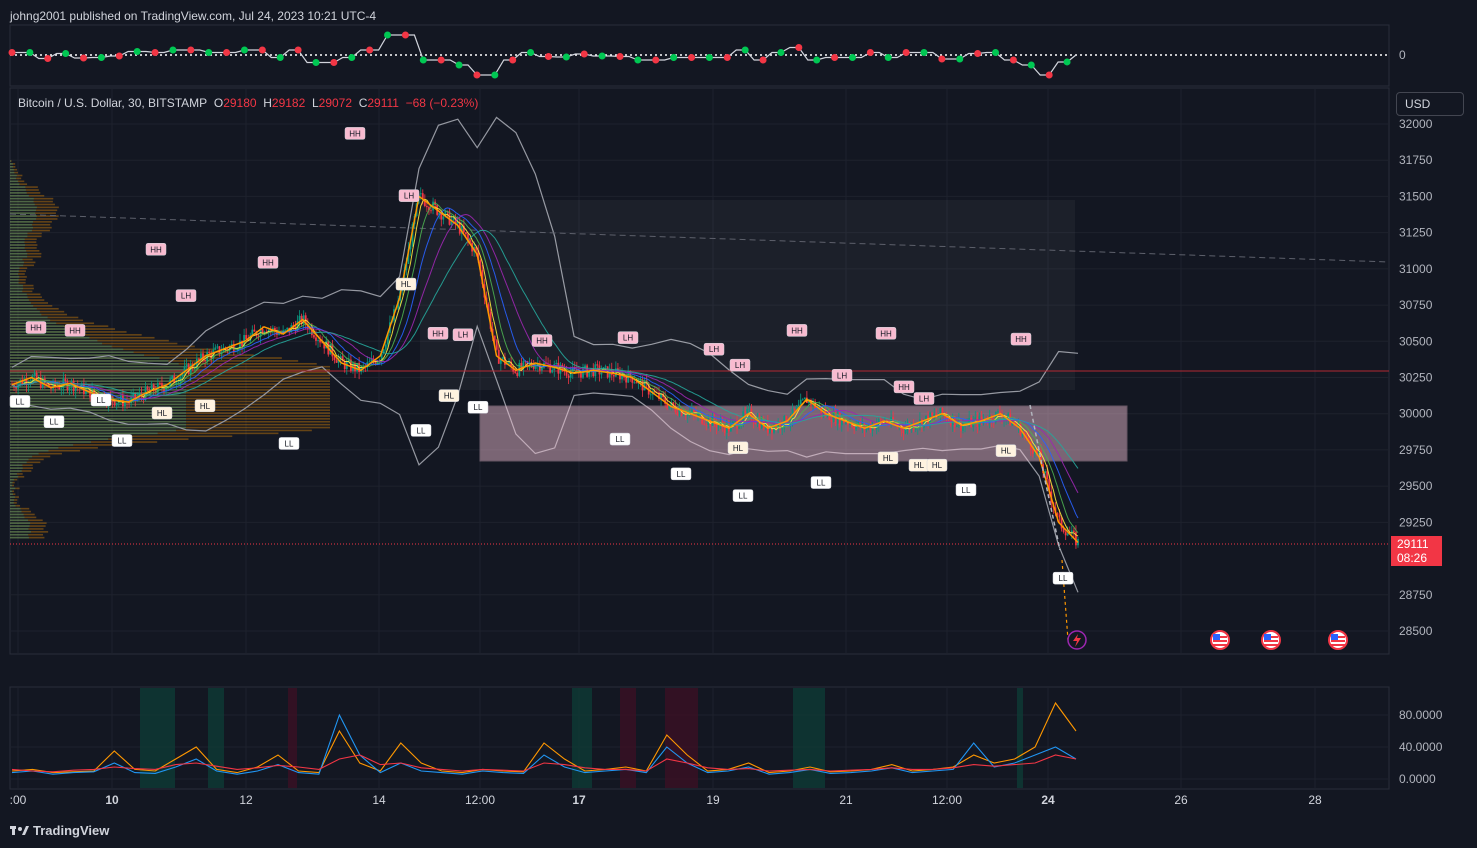  Describe the element at coordinates (1413, 544) in the screenshot. I see `last-price-value: 29111` at that location.